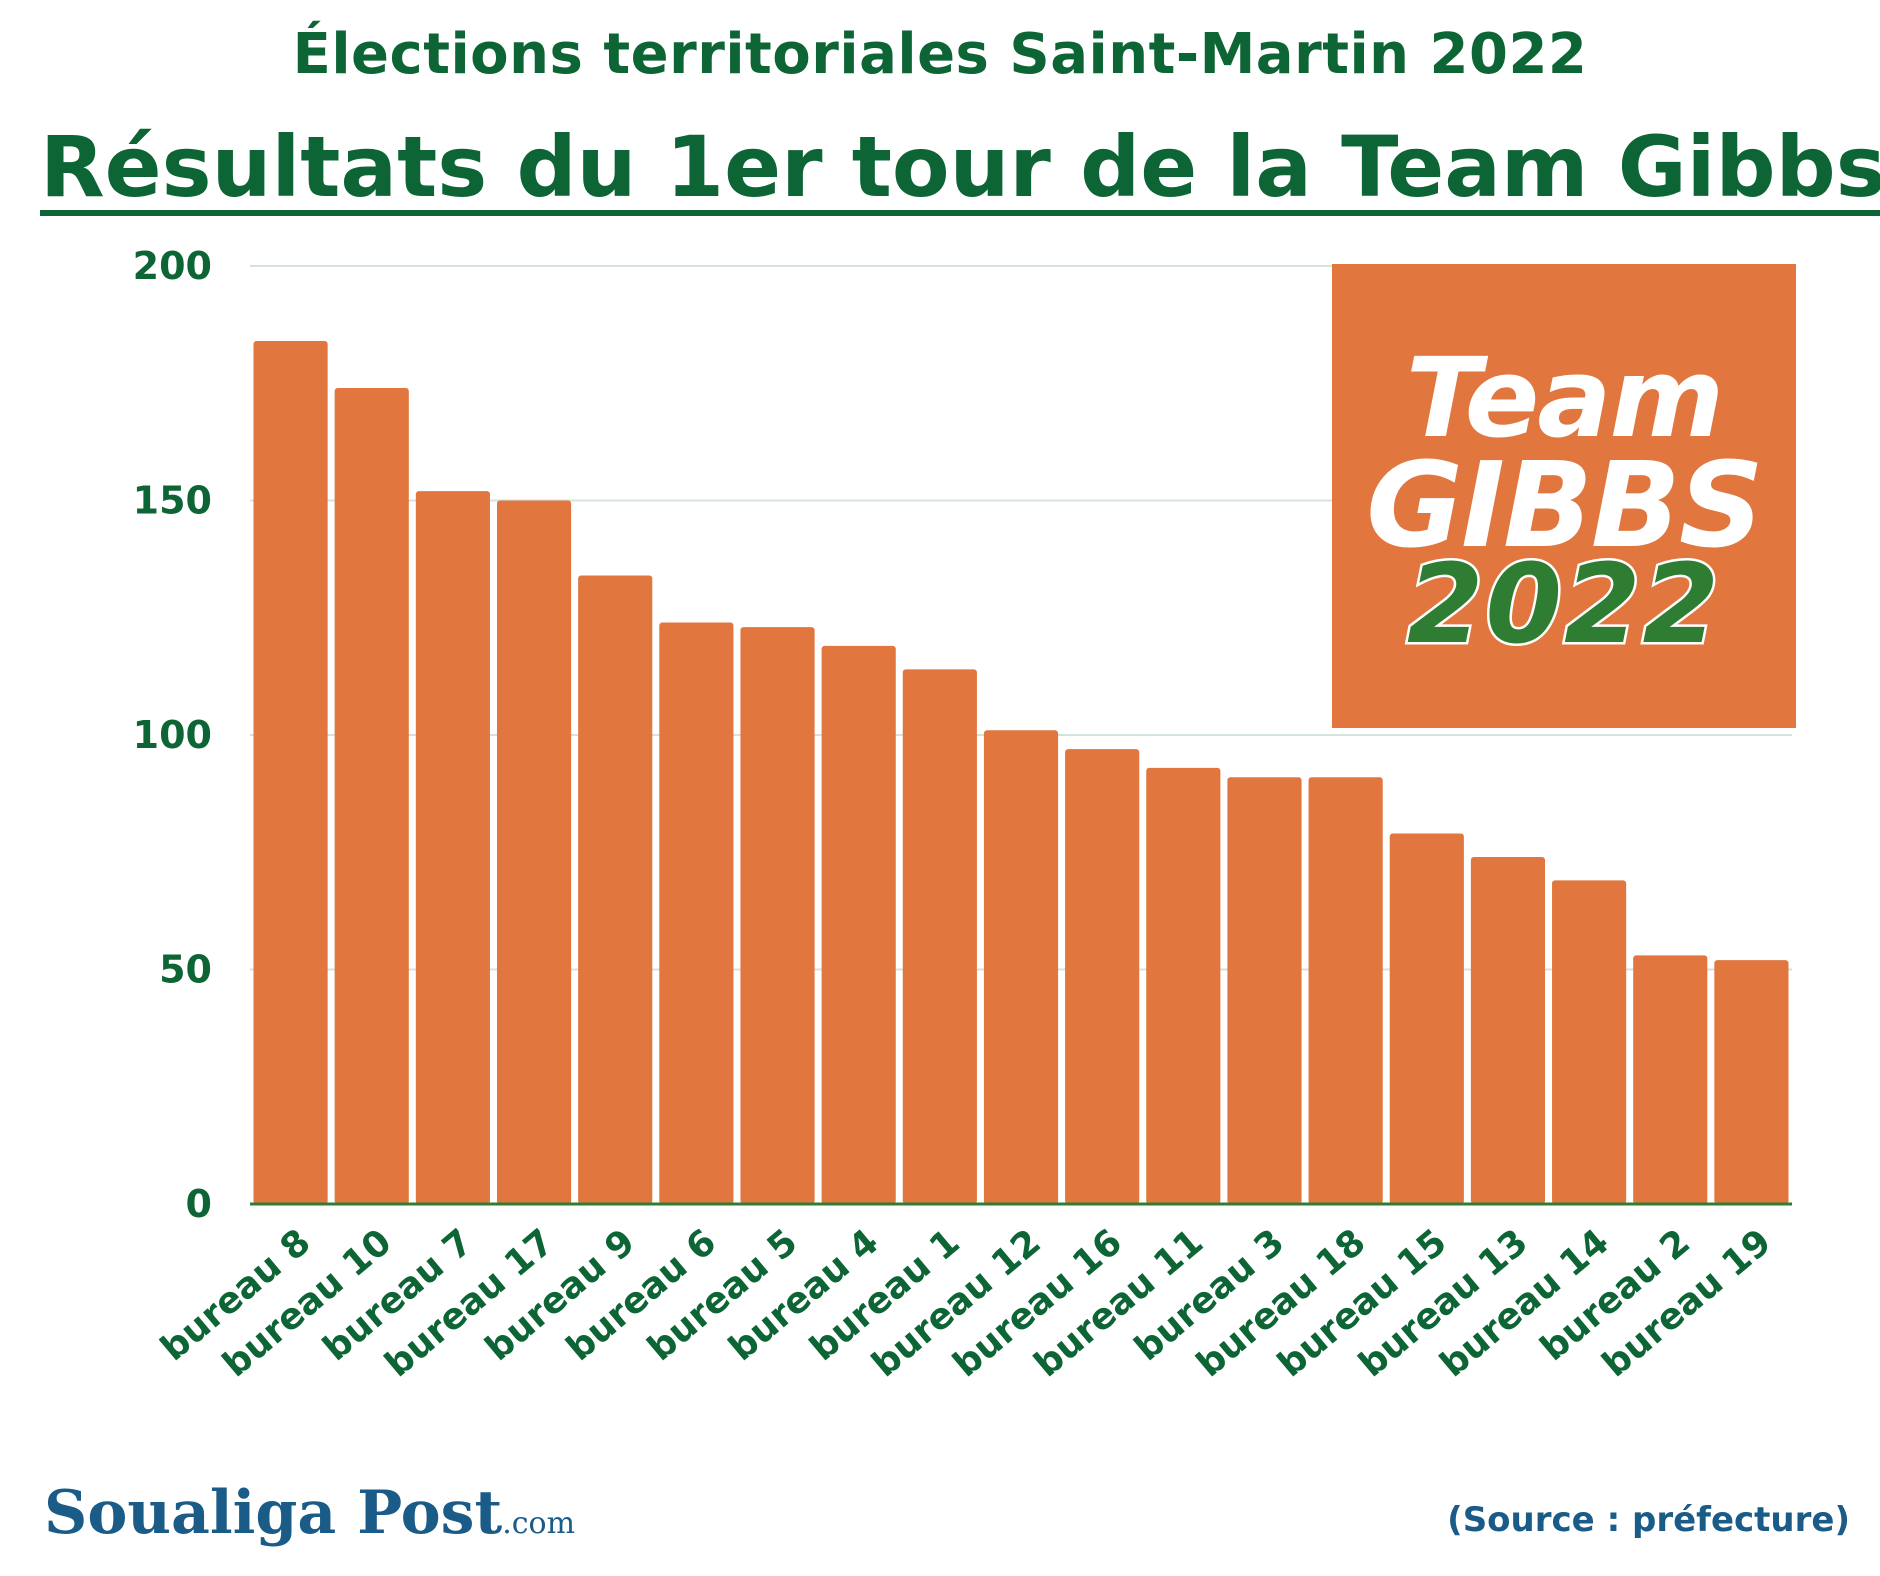 Image resolution: width=1880 pixels, height=1576 pixels. What do you see at coordinates (539, 1523) in the screenshot?
I see `brand-domain: .com` at bounding box center [539, 1523].